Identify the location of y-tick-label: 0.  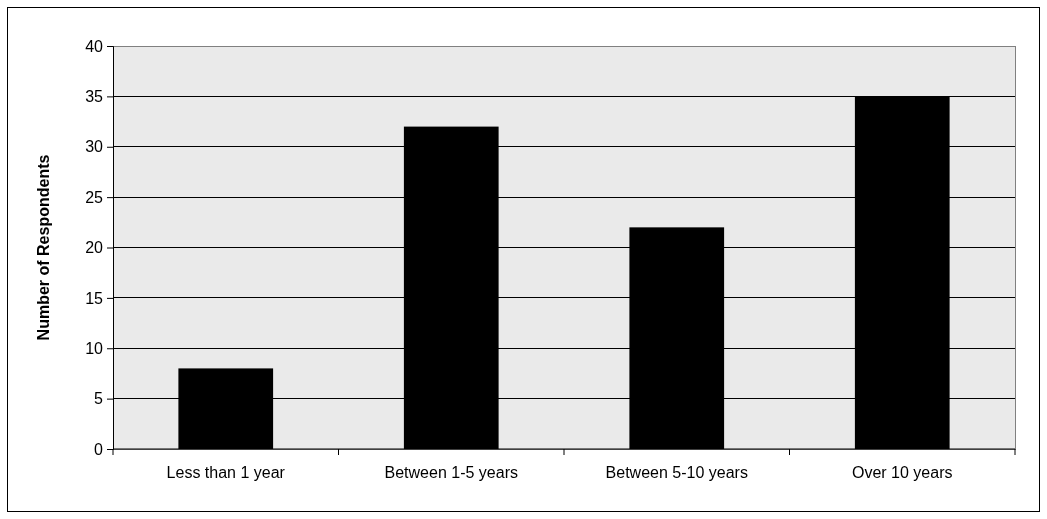
(99, 449).